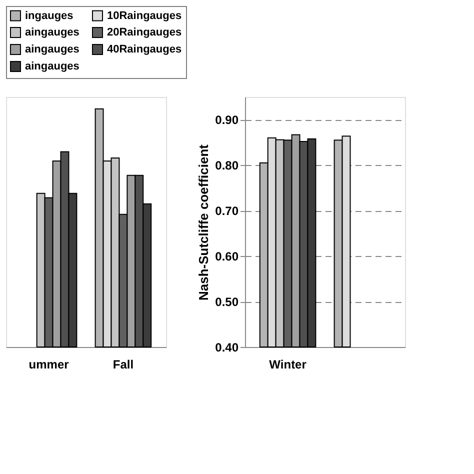 This screenshot has width=474, height=474. I want to click on x-tick-label: ummer, so click(49, 365).